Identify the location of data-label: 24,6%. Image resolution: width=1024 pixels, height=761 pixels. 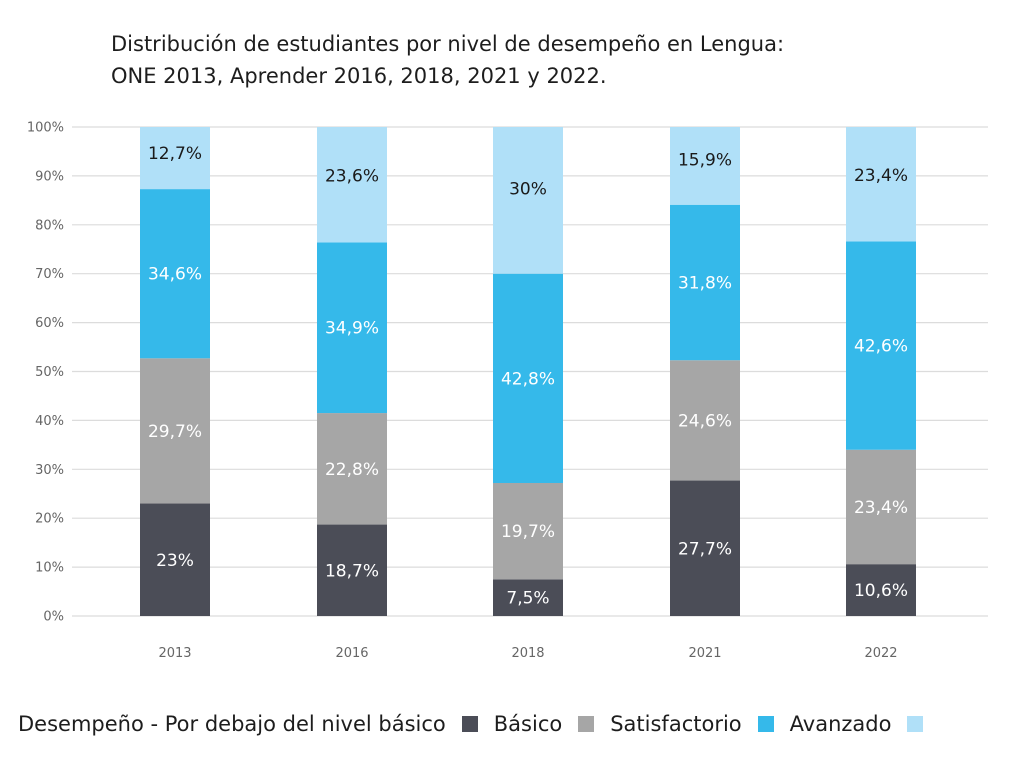
(705, 421).